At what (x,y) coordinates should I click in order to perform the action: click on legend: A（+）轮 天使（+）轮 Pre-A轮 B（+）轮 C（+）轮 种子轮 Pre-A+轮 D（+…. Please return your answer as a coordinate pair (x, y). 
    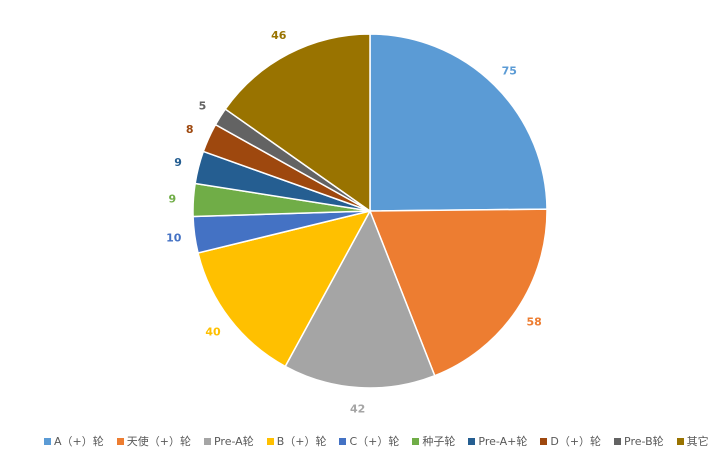
    Looking at the image, I should click on (376, 441).